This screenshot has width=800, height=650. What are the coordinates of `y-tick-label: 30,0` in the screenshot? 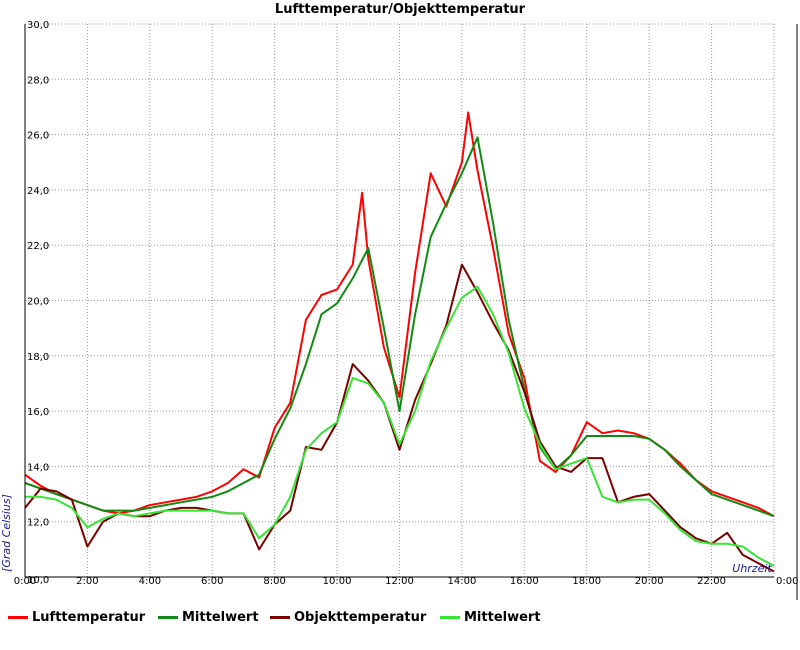 It's located at (38, 25).